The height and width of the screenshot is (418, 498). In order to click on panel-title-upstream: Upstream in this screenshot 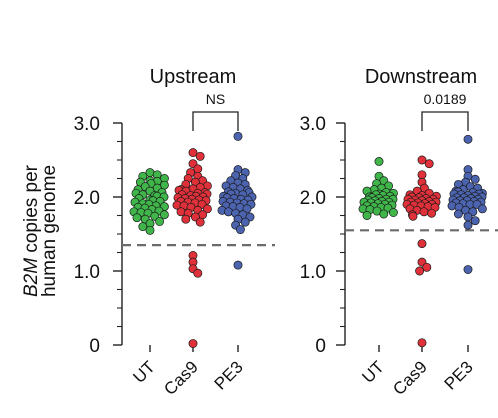, I will do `click(193, 77)`.